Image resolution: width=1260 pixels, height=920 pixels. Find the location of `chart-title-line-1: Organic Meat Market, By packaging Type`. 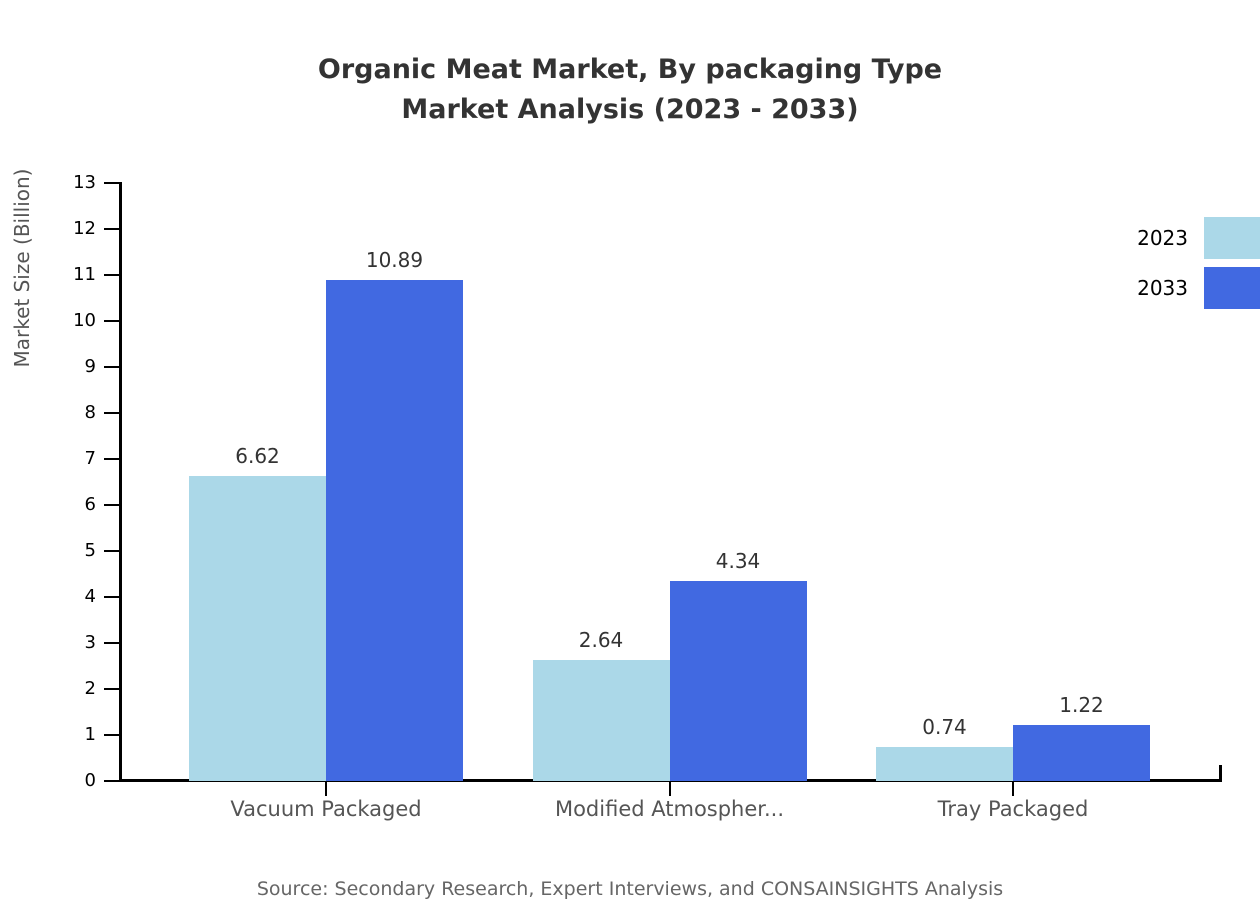

chart-title-line-1: Organic Meat Market, By packaging Type is located at coordinates (630, 69).